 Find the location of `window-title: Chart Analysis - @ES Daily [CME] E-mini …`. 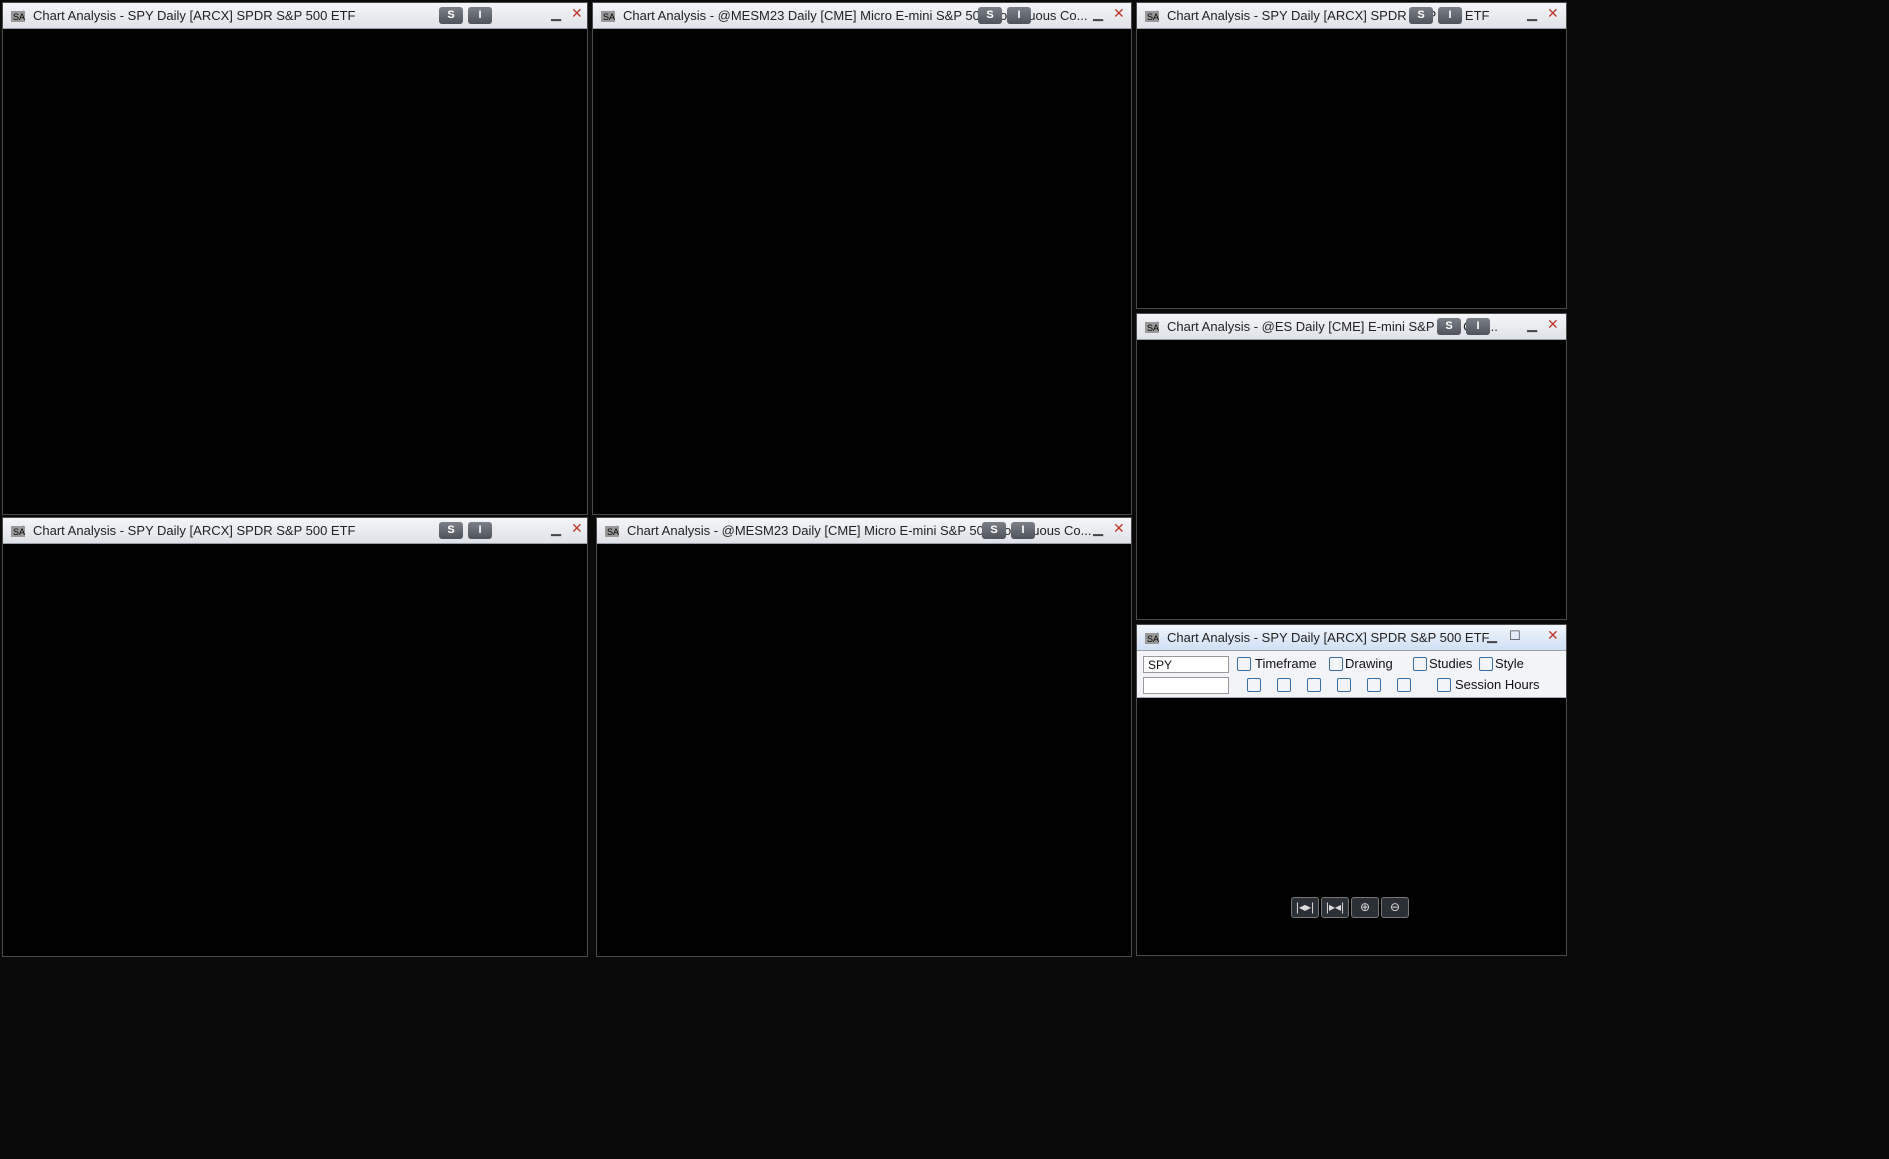

window-title: Chart Analysis - @ES Daily [CME] E-mini … is located at coordinates (1332, 326).